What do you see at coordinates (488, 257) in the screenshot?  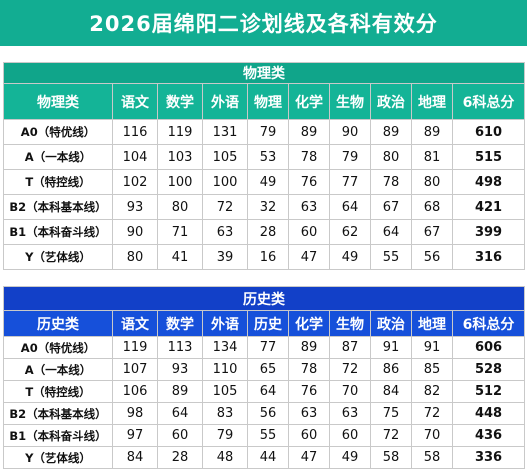 I see `total-cell: 316` at bounding box center [488, 257].